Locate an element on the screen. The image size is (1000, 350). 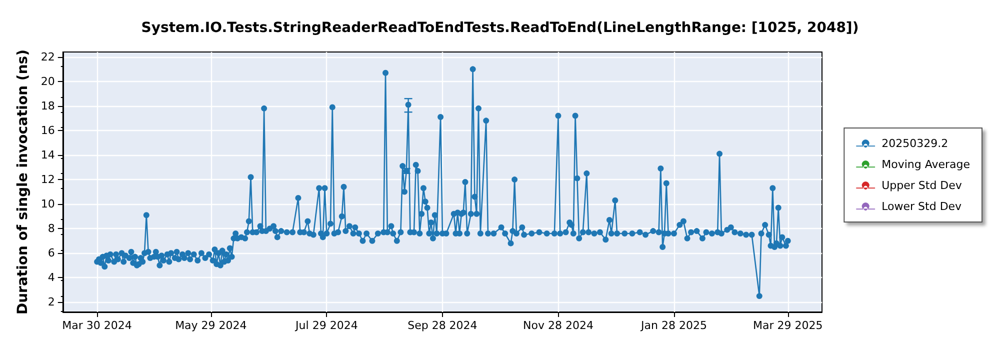
x-tick-label: Mar 29 2025 is located at coordinates (787, 325).